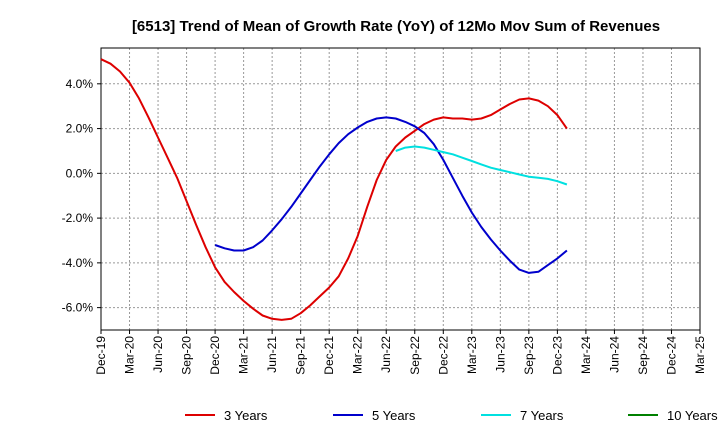 The width and height of the screenshot is (720, 440). What do you see at coordinates (78, 218) in the screenshot?
I see `y-tick-label: -2.0%` at bounding box center [78, 218].